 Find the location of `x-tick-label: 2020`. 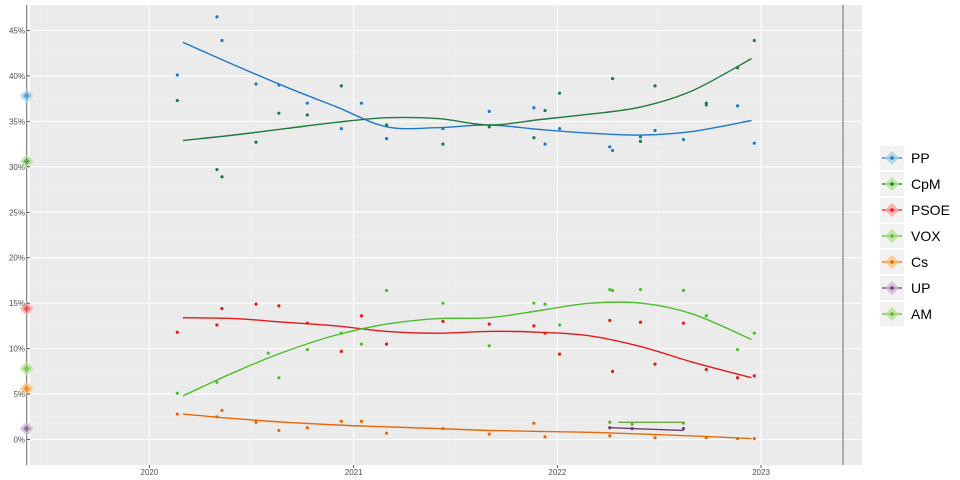

x-tick-label: 2020 is located at coordinates (150, 472).